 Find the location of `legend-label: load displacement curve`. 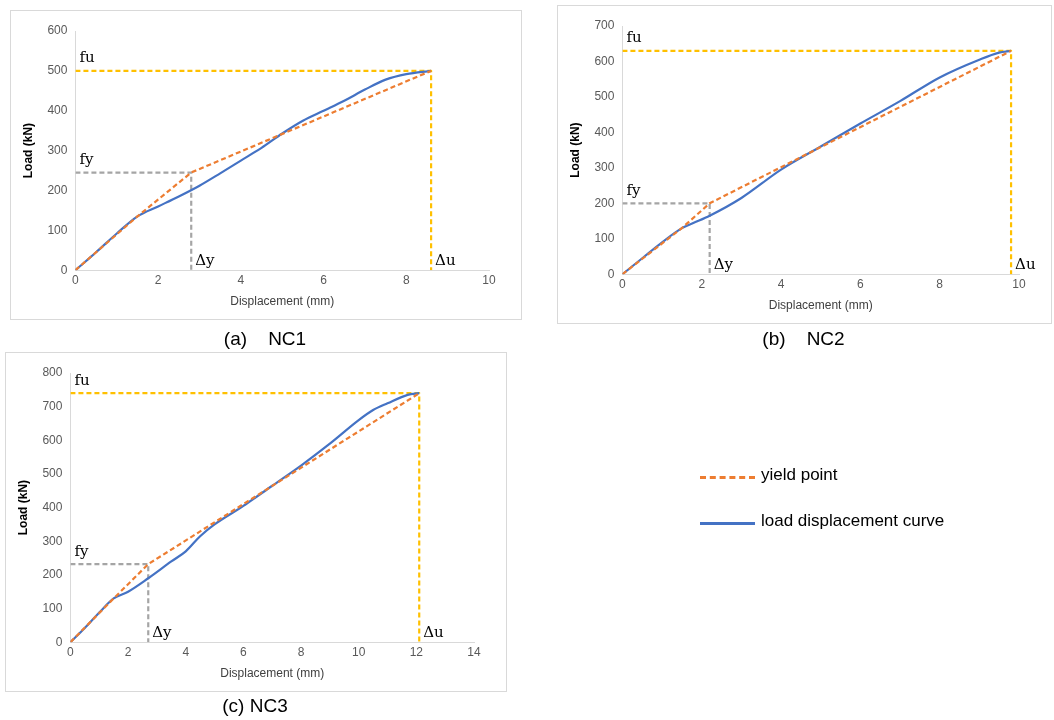

legend-label: load displacement curve is located at coordinates (853, 521).